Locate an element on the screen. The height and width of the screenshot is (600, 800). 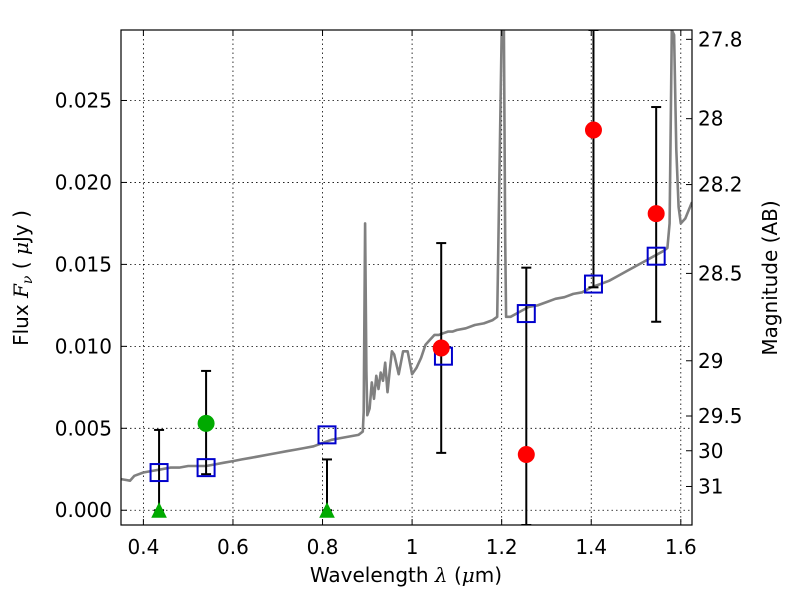
y-tick-label: 0.010 is located at coordinates (83, 346).